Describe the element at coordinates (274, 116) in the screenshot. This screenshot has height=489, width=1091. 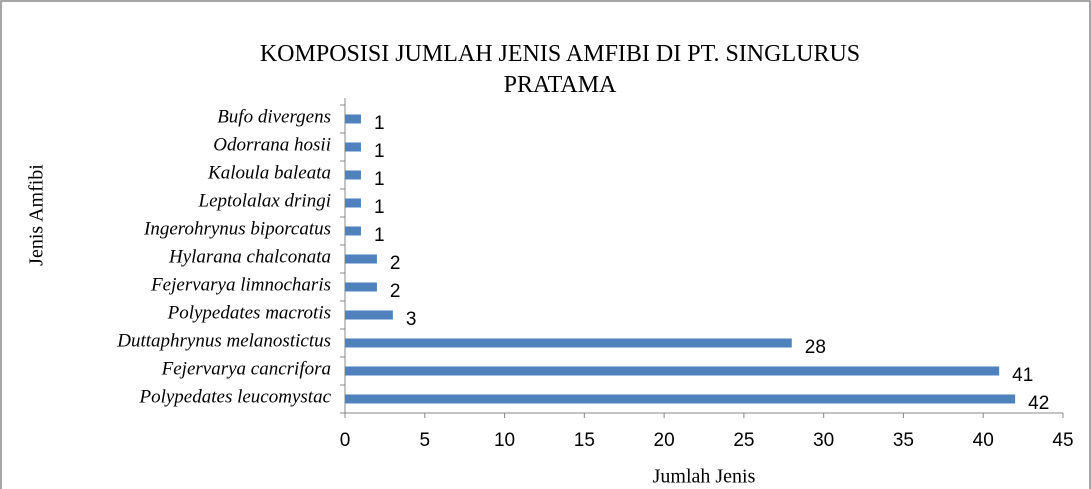
I see `y-tick-label: Bufo divergens` at that location.